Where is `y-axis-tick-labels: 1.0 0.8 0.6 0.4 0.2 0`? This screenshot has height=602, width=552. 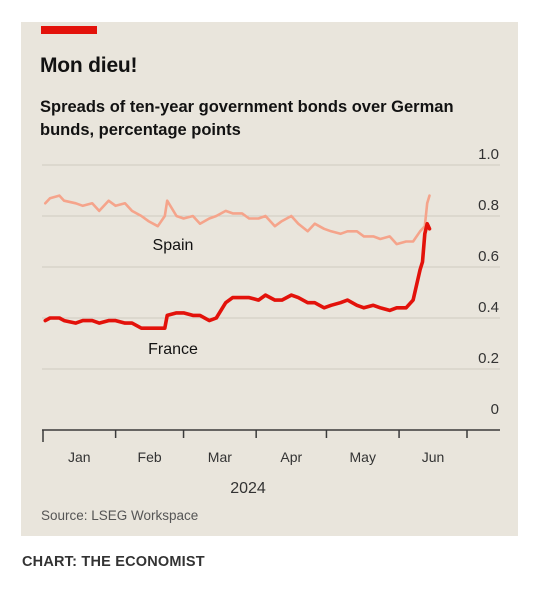 y-axis-tick-labels: 1.0 0.8 0.6 0.4 0.2 0 is located at coordinates (488, 282).